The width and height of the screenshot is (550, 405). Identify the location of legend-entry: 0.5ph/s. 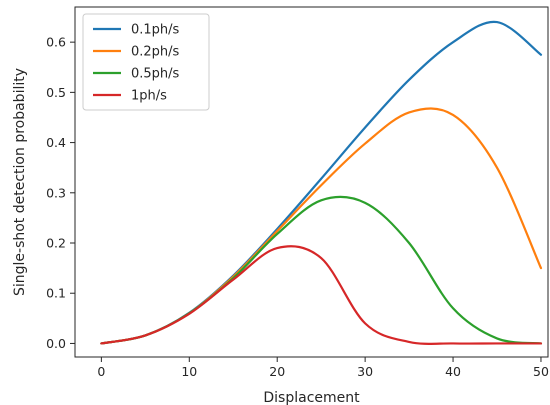
(155, 74).